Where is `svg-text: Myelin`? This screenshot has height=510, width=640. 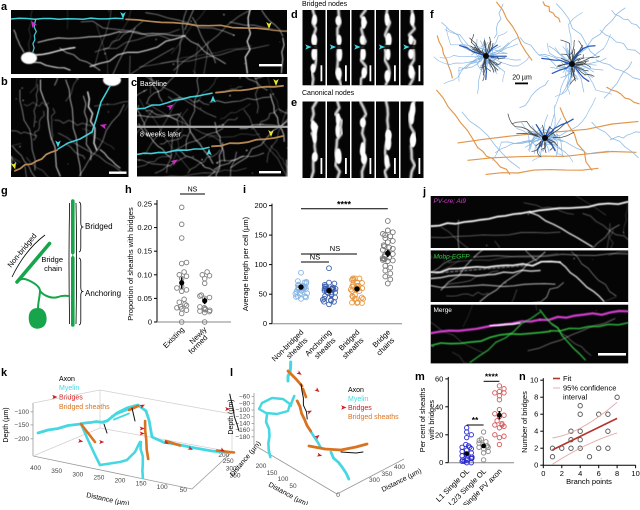
svg-text: Myelin is located at coordinates (358, 399).